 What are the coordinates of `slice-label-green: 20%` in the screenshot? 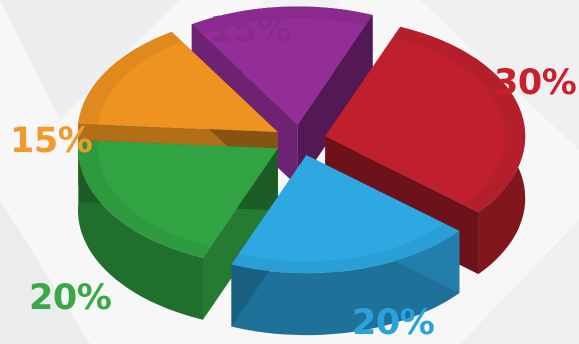 It's located at (70, 298).